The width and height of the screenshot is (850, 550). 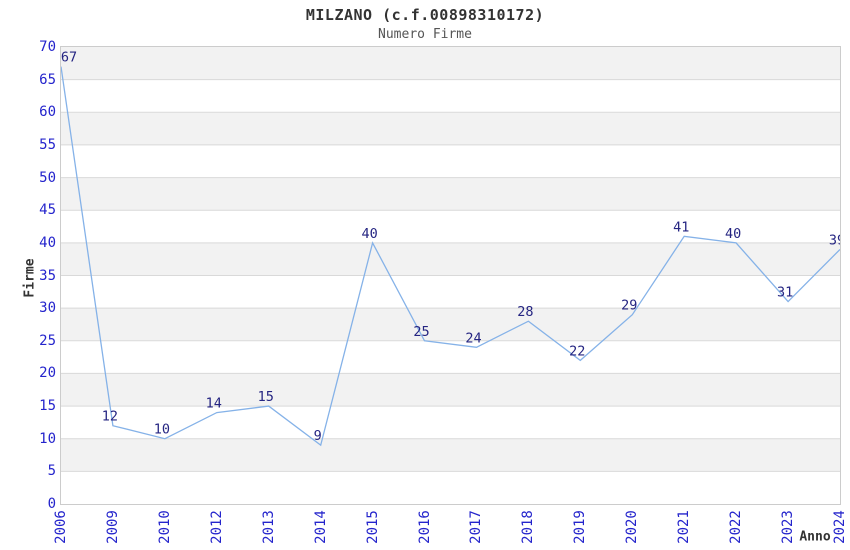 I want to click on x-axis-title: Anno, so click(x=815, y=537).